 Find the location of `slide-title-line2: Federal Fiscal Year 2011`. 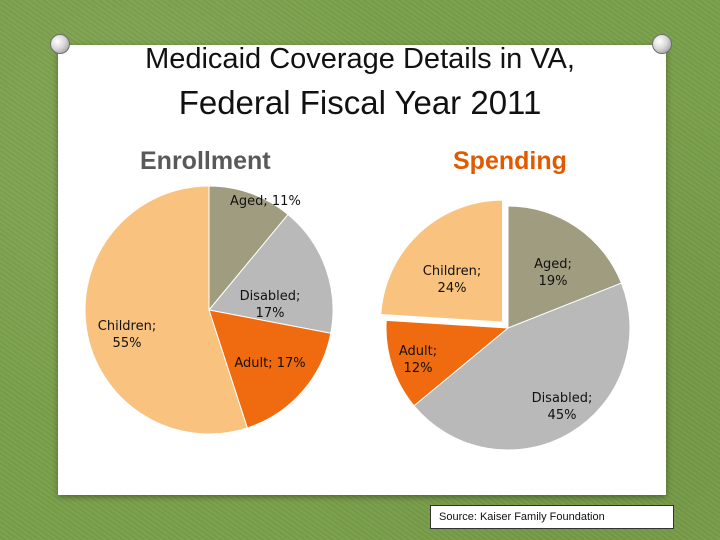

slide-title-line2: Federal Fiscal Year 2011 is located at coordinates (360, 102).